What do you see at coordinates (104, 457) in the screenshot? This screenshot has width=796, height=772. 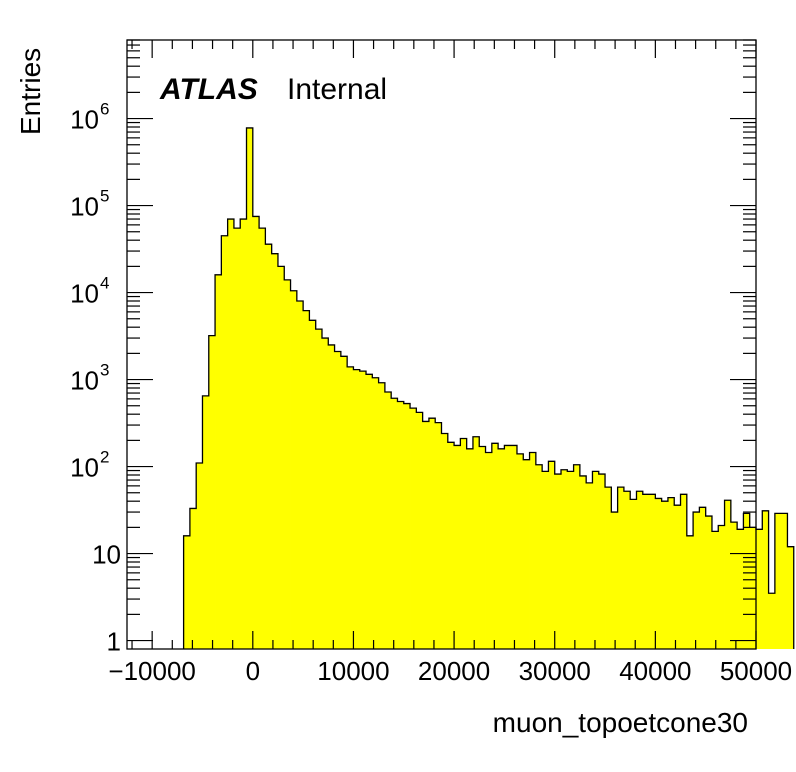 I see `y-tick-exponent: 2` at bounding box center [104, 457].